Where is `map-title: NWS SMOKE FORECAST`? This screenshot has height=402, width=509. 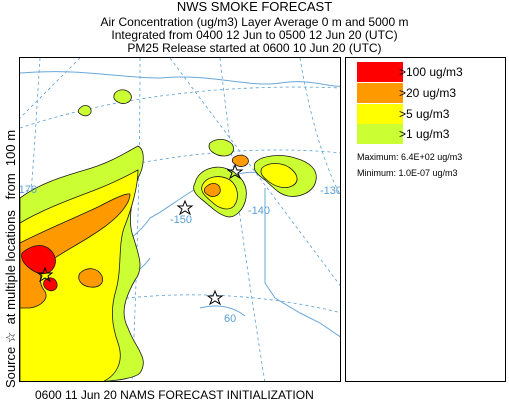 map-title: NWS SMOKE FORECAST is located at coordinates (254, 7).